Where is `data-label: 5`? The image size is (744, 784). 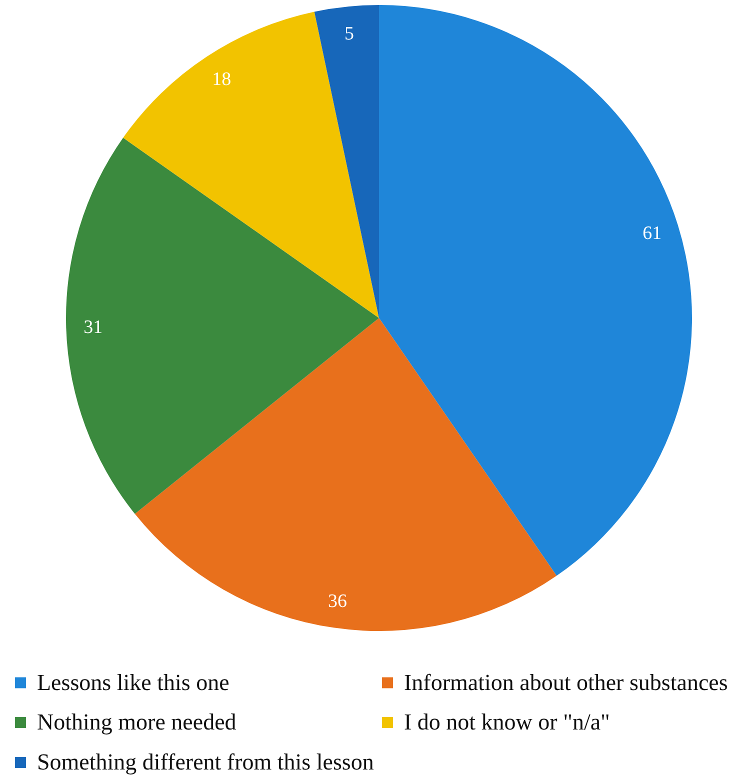
data-label: 5 is located at coordinates (349, 34).